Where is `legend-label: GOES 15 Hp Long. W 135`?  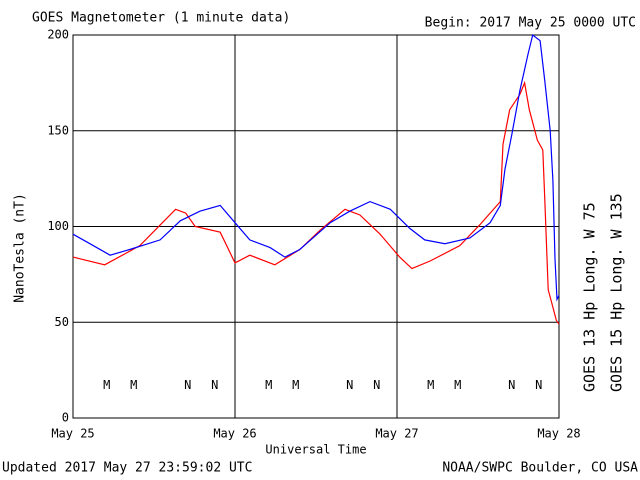
legend-label: GOES 15 Hp Long. W 135 is located at coordinates (617, 292).